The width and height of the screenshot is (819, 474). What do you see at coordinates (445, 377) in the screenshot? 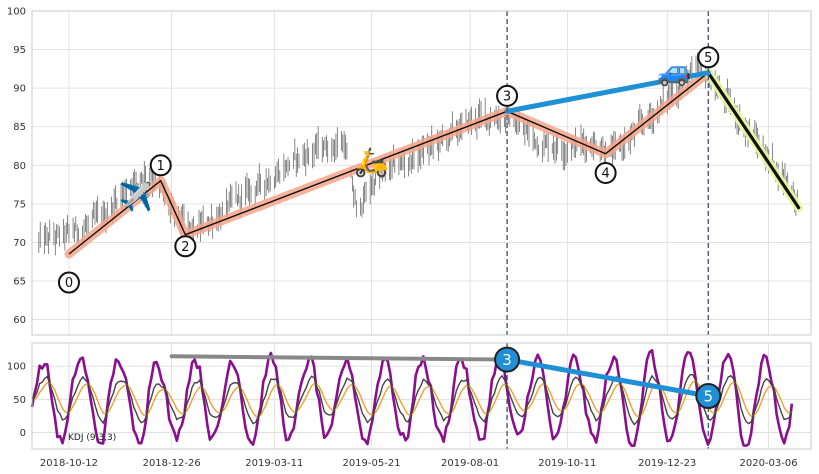
I see `kdj-overlay: 35` at bounding box center [445, 377].